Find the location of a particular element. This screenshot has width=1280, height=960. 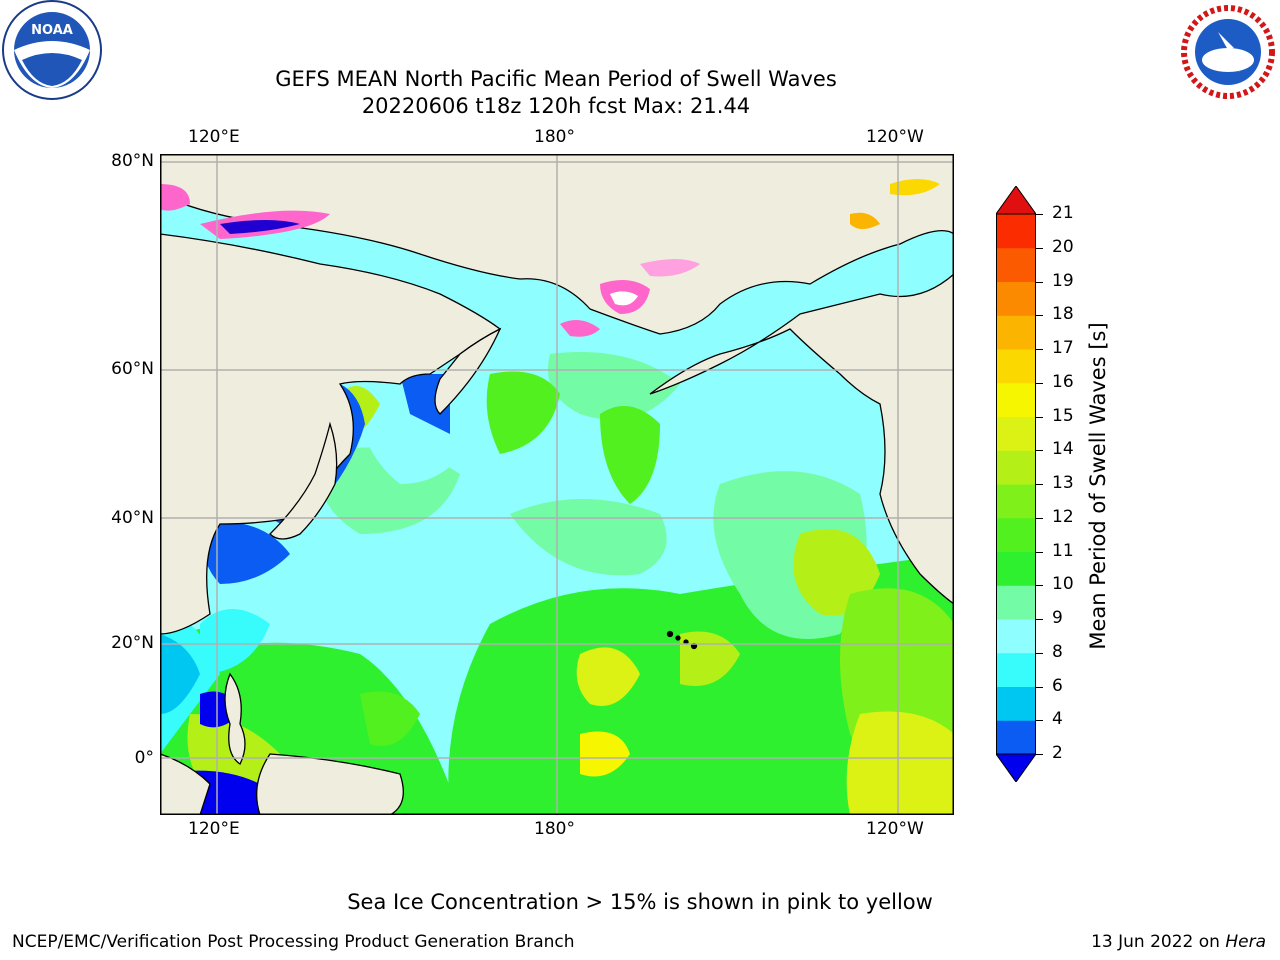

noaa-logo: NOAA is located at coordinates (52, 50).